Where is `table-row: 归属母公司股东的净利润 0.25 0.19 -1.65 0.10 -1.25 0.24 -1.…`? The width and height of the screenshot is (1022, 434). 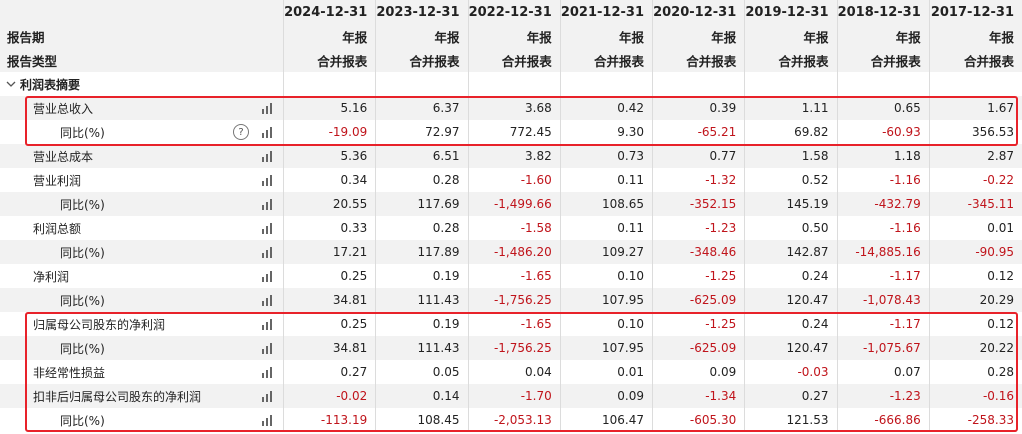
table-row: 归属母公司股东的净利润 0.25 0.19 -1.65 0.10 -1.25 0.24 -1.… is located at coordinates (511, 324).